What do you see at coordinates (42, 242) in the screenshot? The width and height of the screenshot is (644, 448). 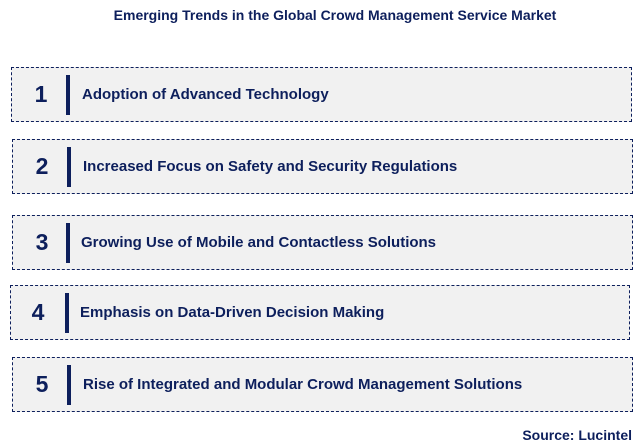 I see `trend-number: 3` at bounding box center [42, 242].